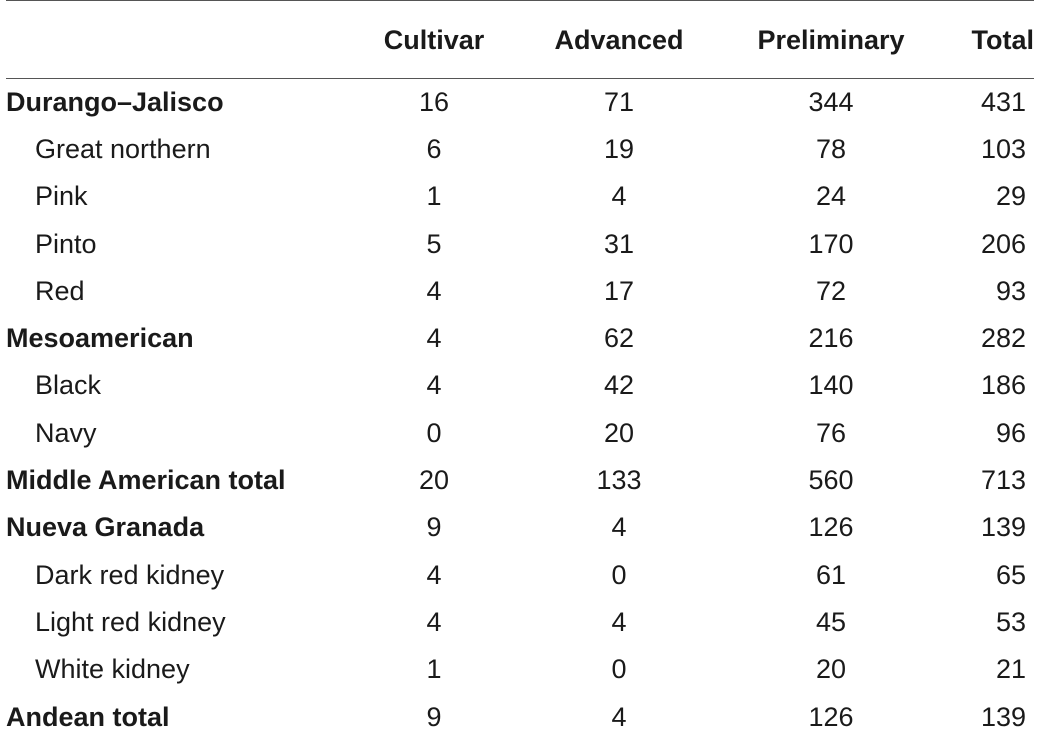  Describe the element at coordinates (619, 101) in the screenshot. I see `cell-advanced: 71` at that location.